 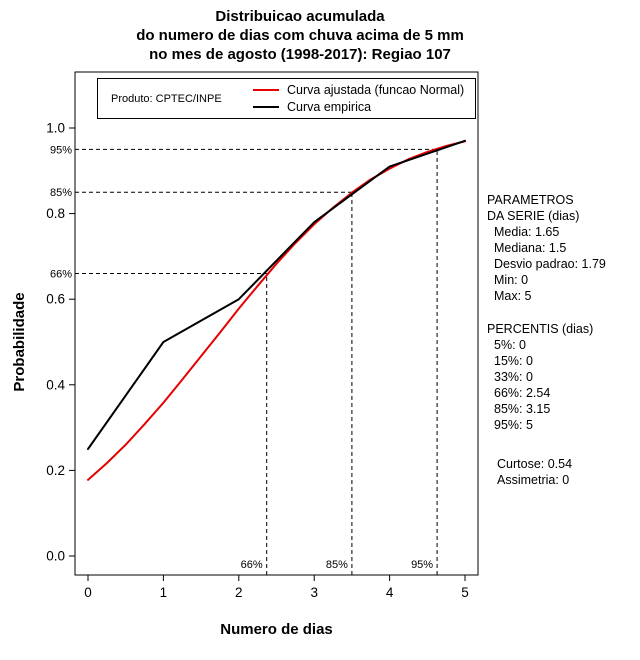 I want to click on chart-title-line3: no mes de agosto (1998-2017): Regiao 107, so click(x=300, y=54).